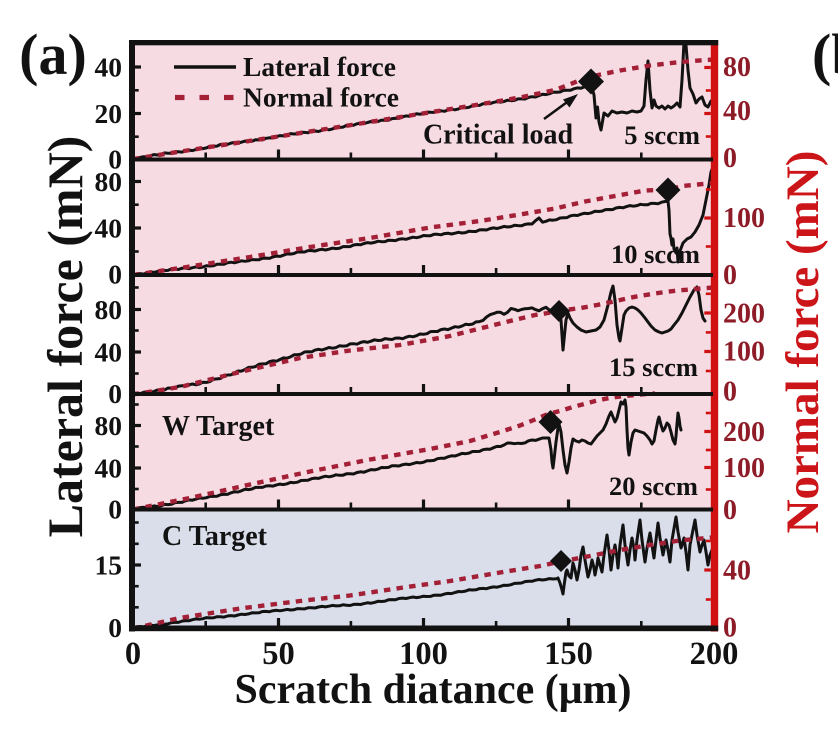 The width and height of the screenshot is (838, 743). What do you see at coordinates (109, 113) in the screenshot?
I see `svg-text: 20` at bounding box center [109, 113].